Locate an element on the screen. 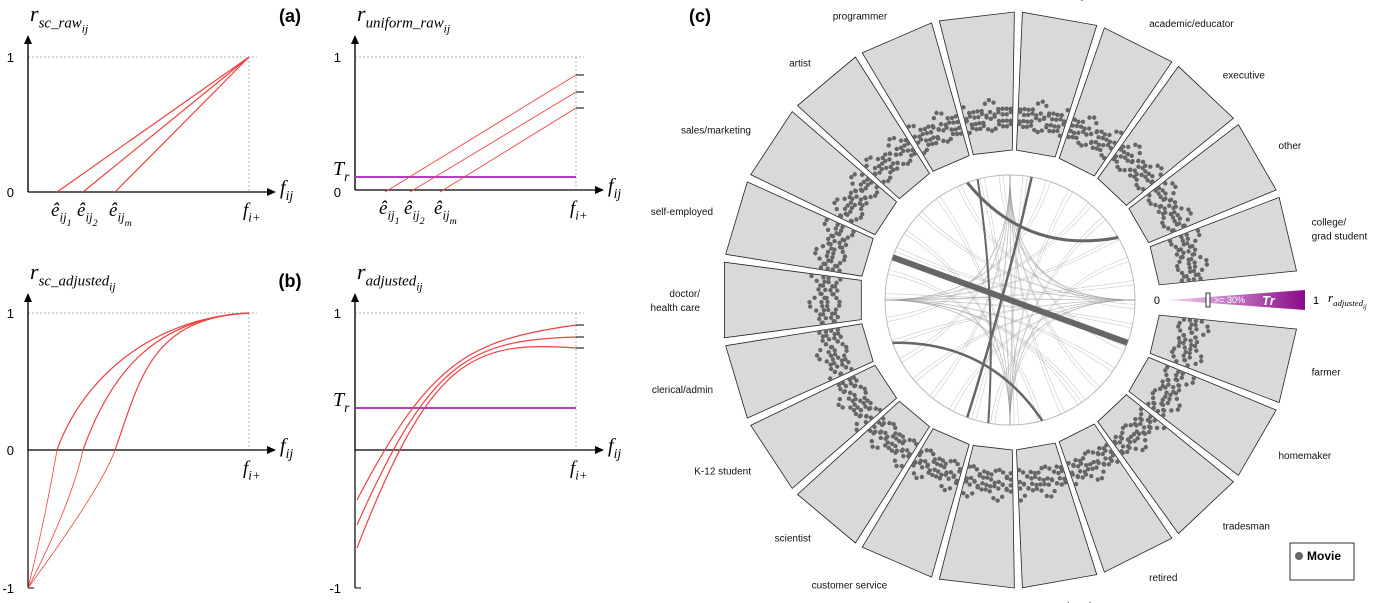  x-tick-label: fi+ is located at coordinates (252, 212).